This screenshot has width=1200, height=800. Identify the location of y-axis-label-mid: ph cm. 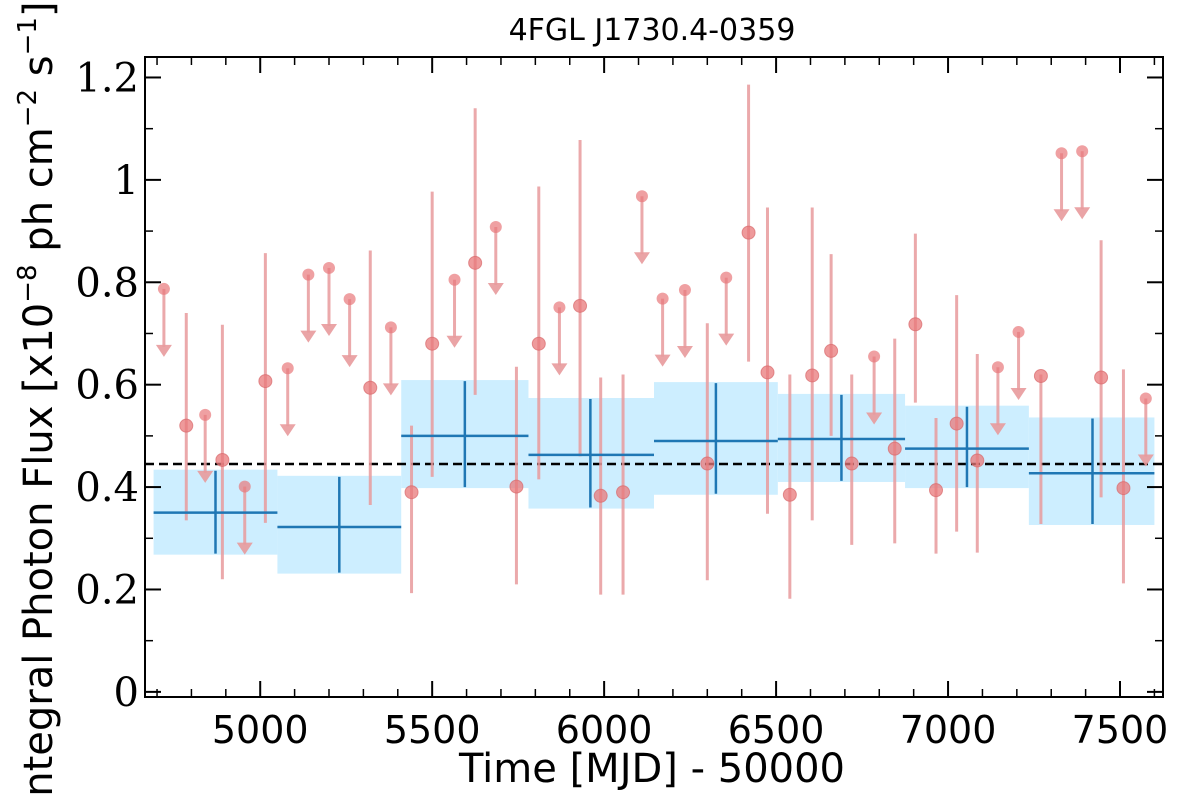
(39, 195).